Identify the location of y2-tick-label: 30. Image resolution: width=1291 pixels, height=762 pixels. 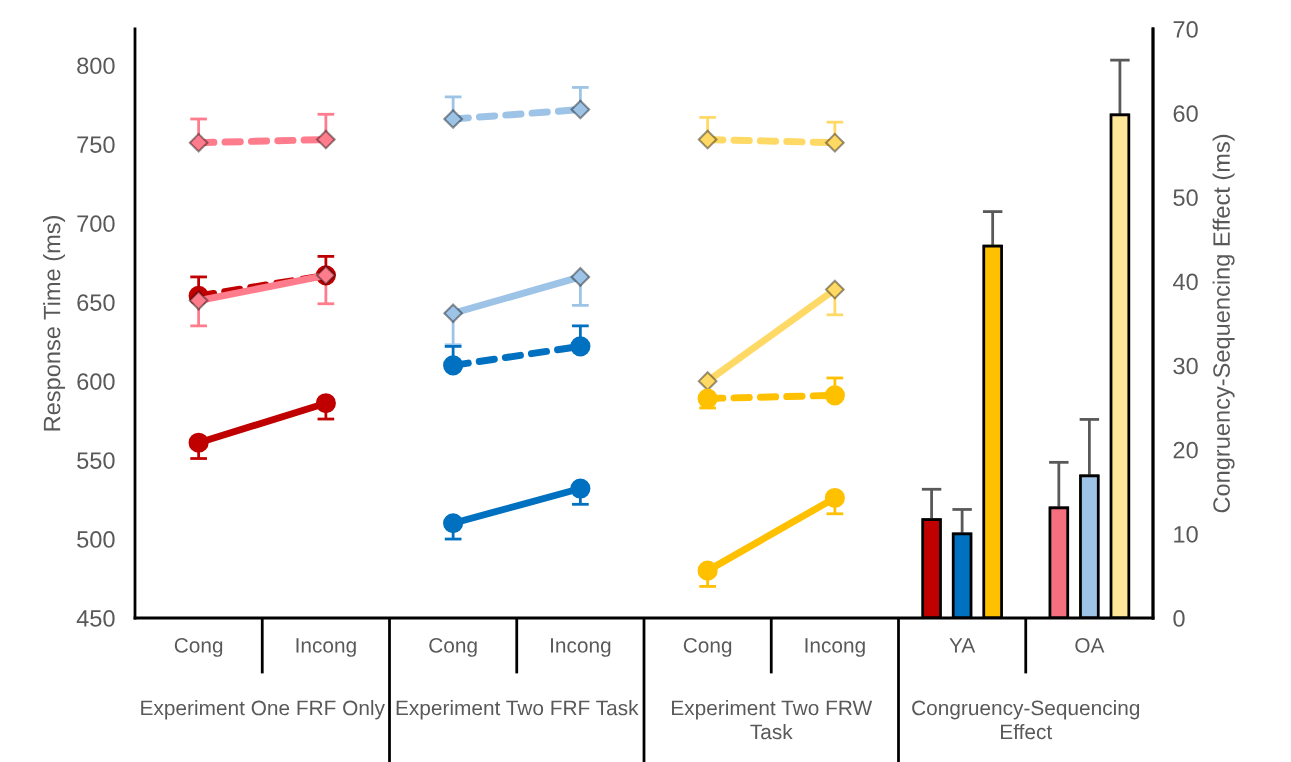
(1185, 366).